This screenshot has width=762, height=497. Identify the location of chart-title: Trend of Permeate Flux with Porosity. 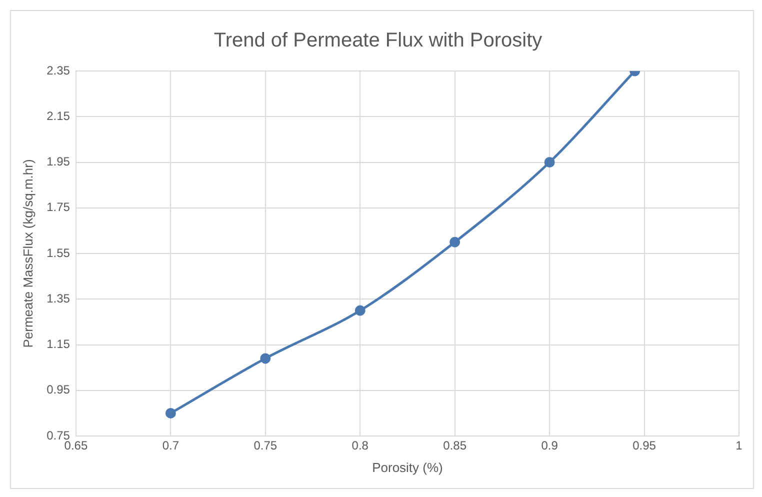
(378, 41).